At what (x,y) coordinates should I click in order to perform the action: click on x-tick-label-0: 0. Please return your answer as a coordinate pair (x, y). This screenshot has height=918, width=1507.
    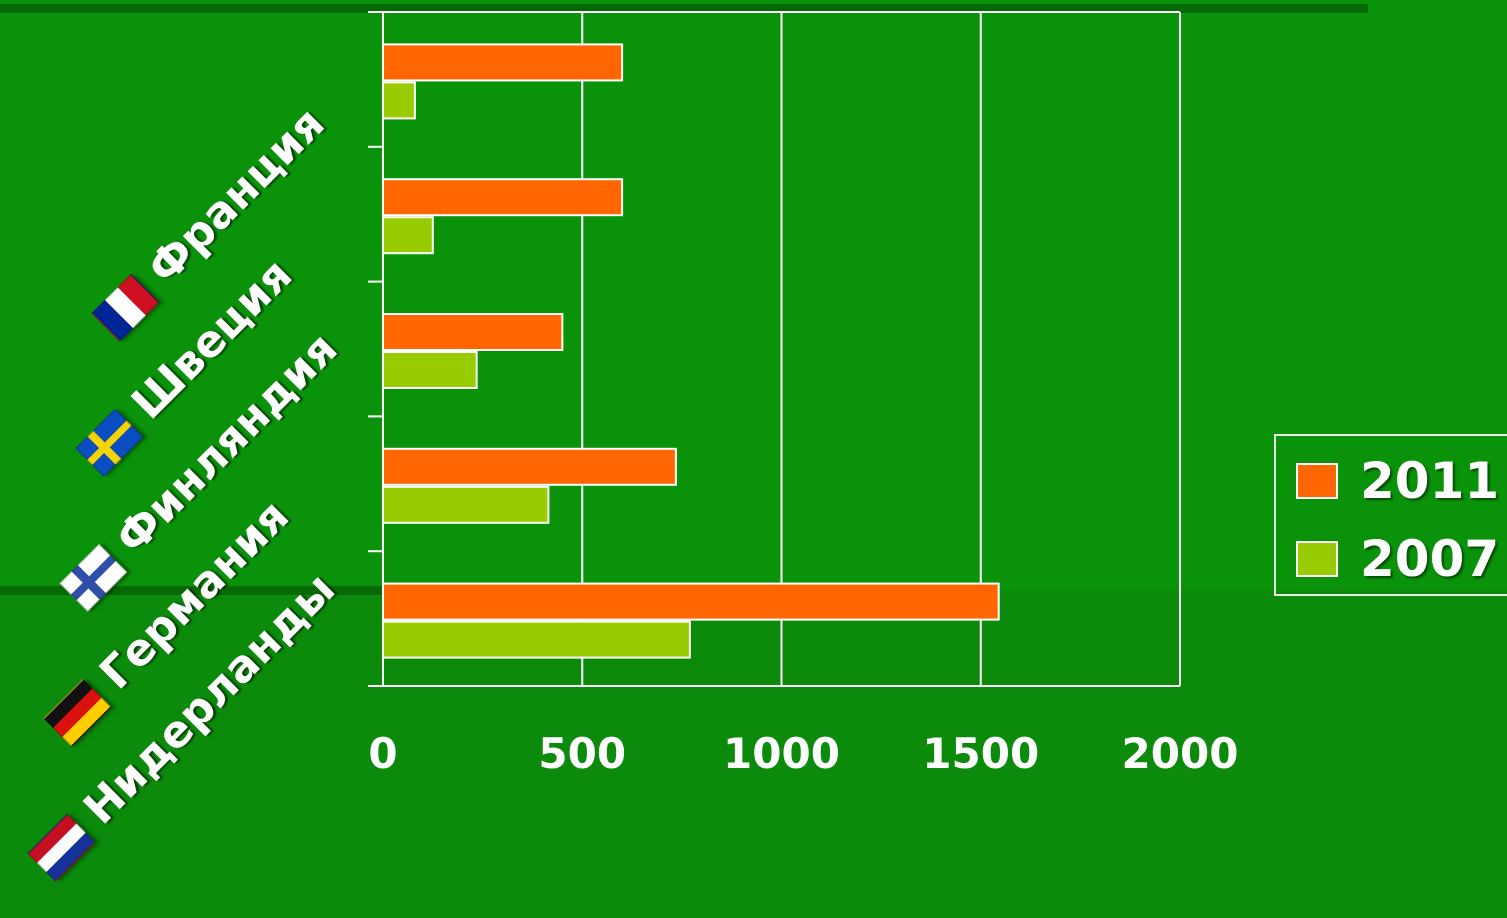
    Looking at the image, I should click on (382, 753).